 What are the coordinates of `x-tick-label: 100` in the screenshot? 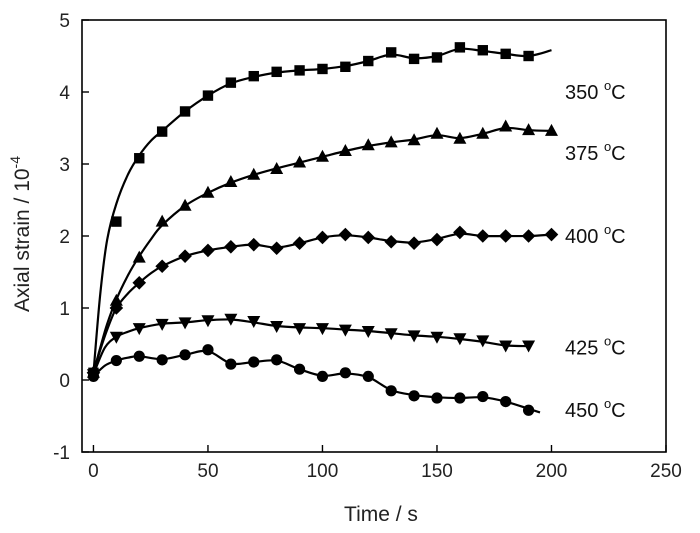 It's located at (323, 471).